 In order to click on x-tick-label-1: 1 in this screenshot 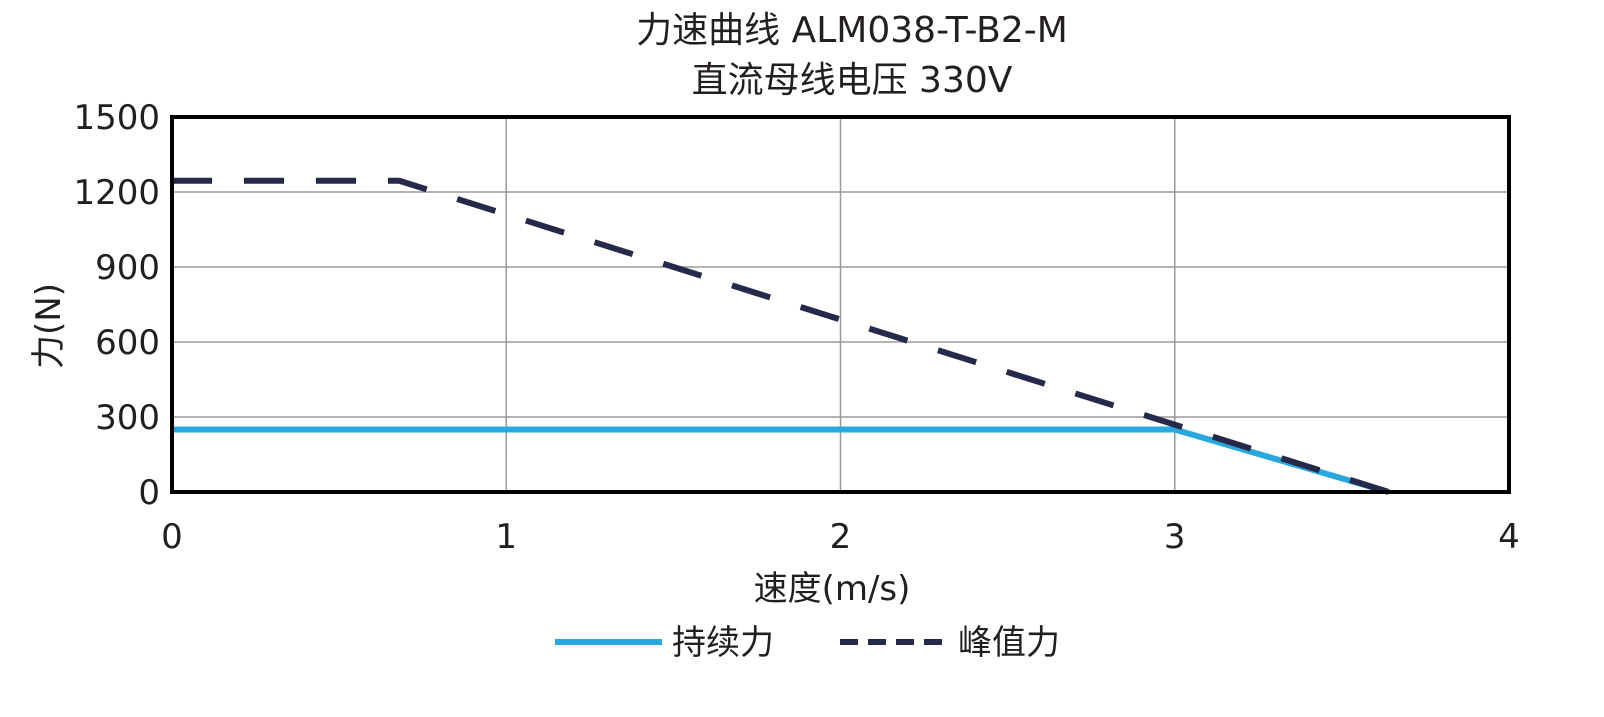, I will do `click(506, 537)`.